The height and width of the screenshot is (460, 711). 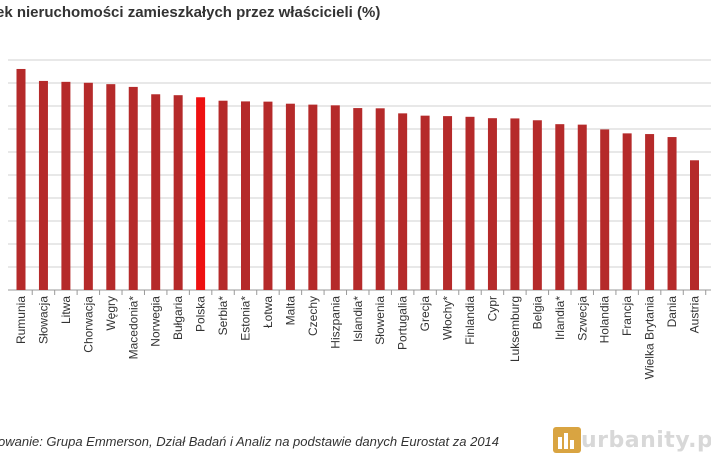 I want to click on bar-chorwacja, so click(x=88, y=186).